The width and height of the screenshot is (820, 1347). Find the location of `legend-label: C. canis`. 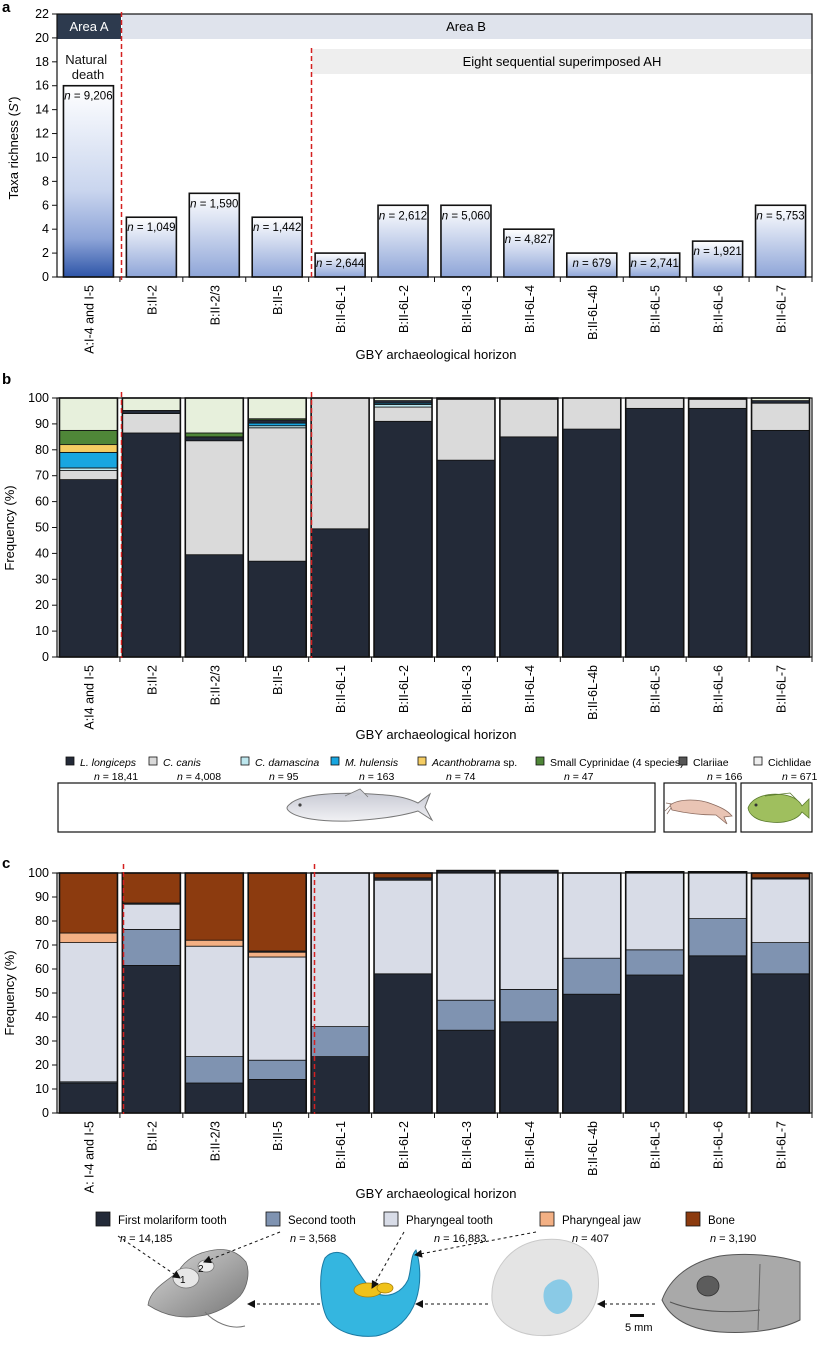

legend-label: C. canis is located at coordinates (182, 763).